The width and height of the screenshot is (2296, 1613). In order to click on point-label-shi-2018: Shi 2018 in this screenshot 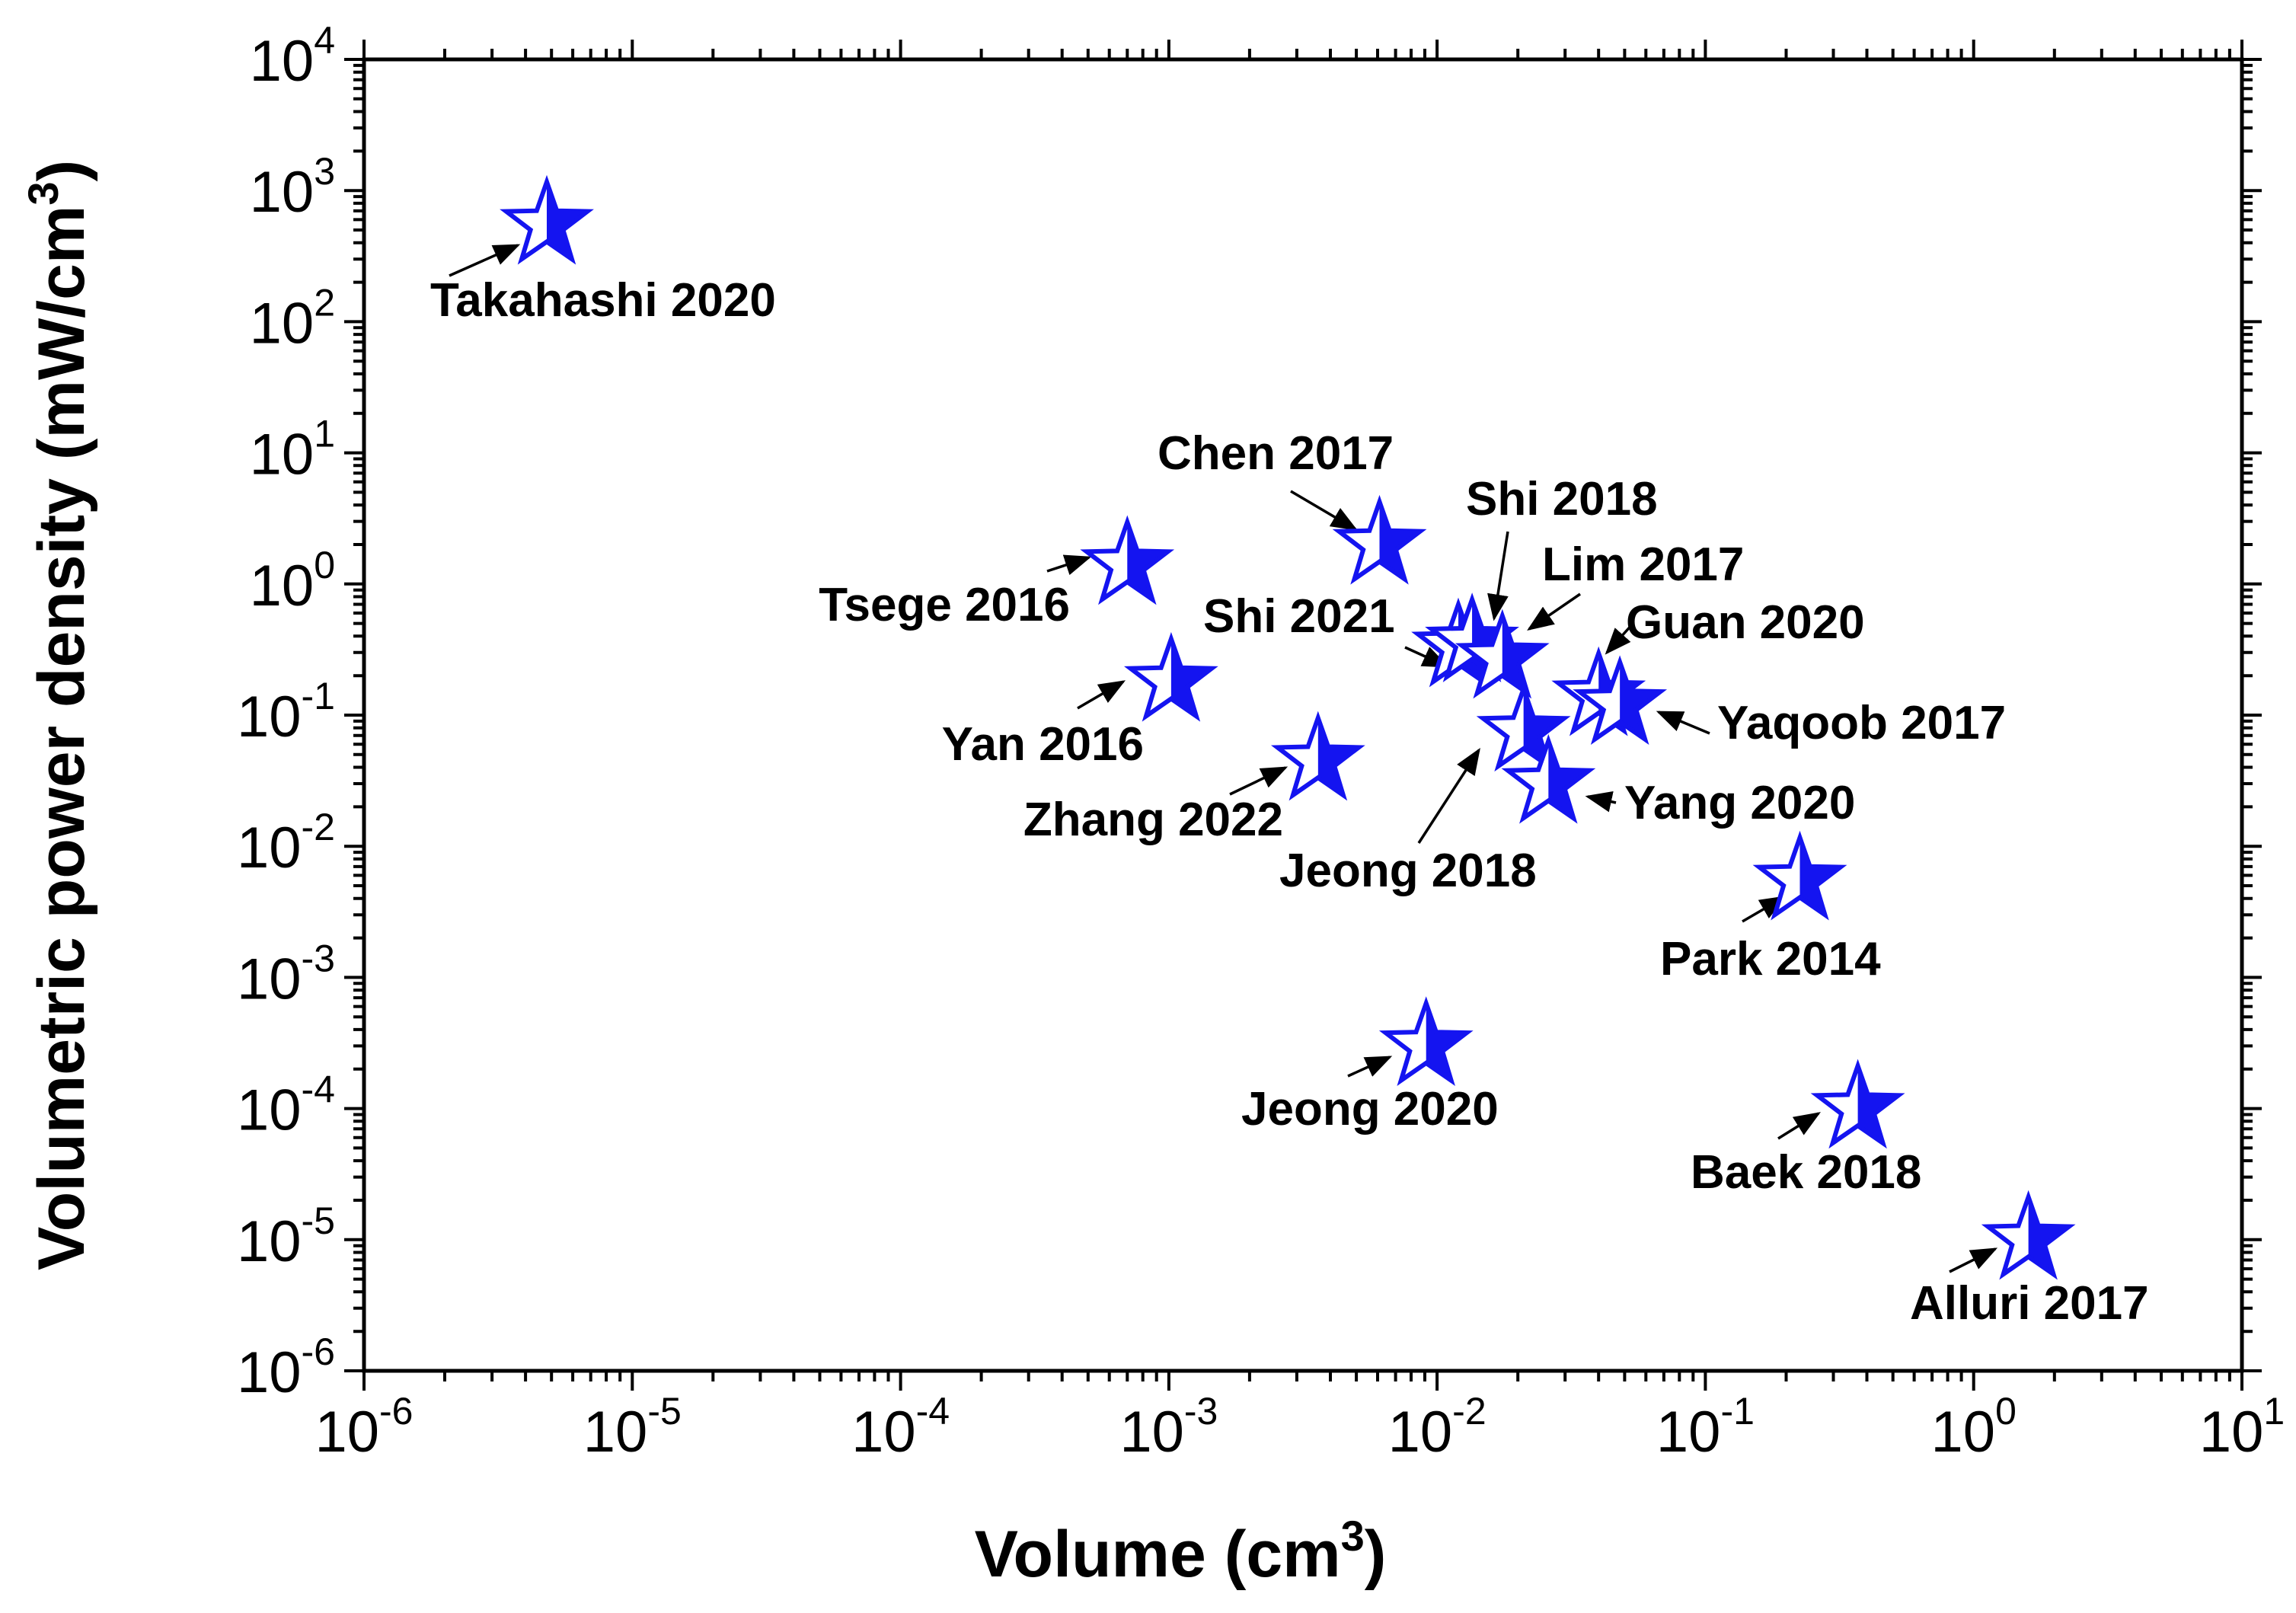, I will do `click(1562, 499)`.